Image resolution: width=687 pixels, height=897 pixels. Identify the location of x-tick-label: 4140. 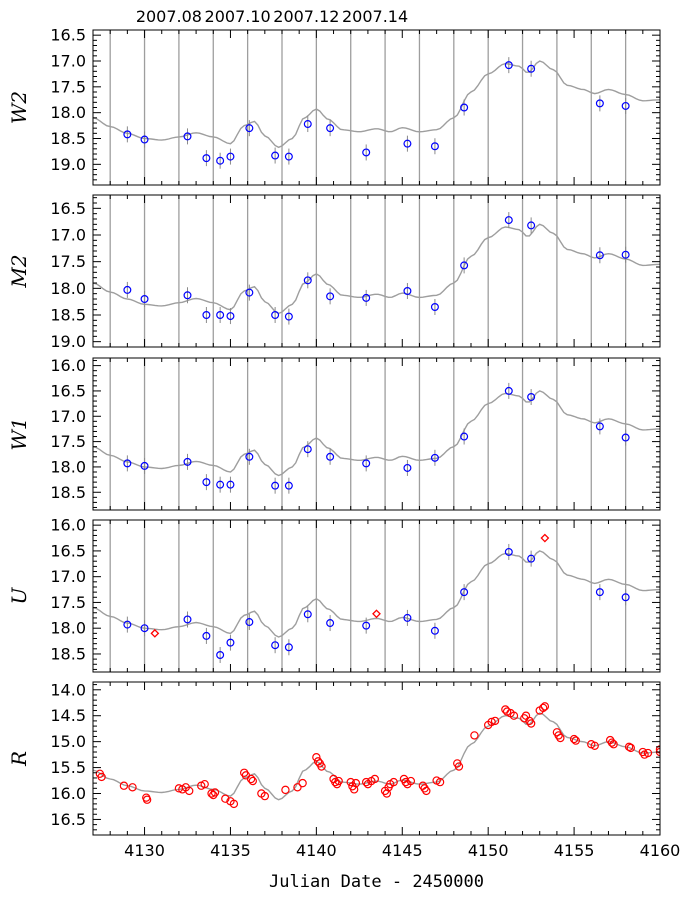
(316, 850).